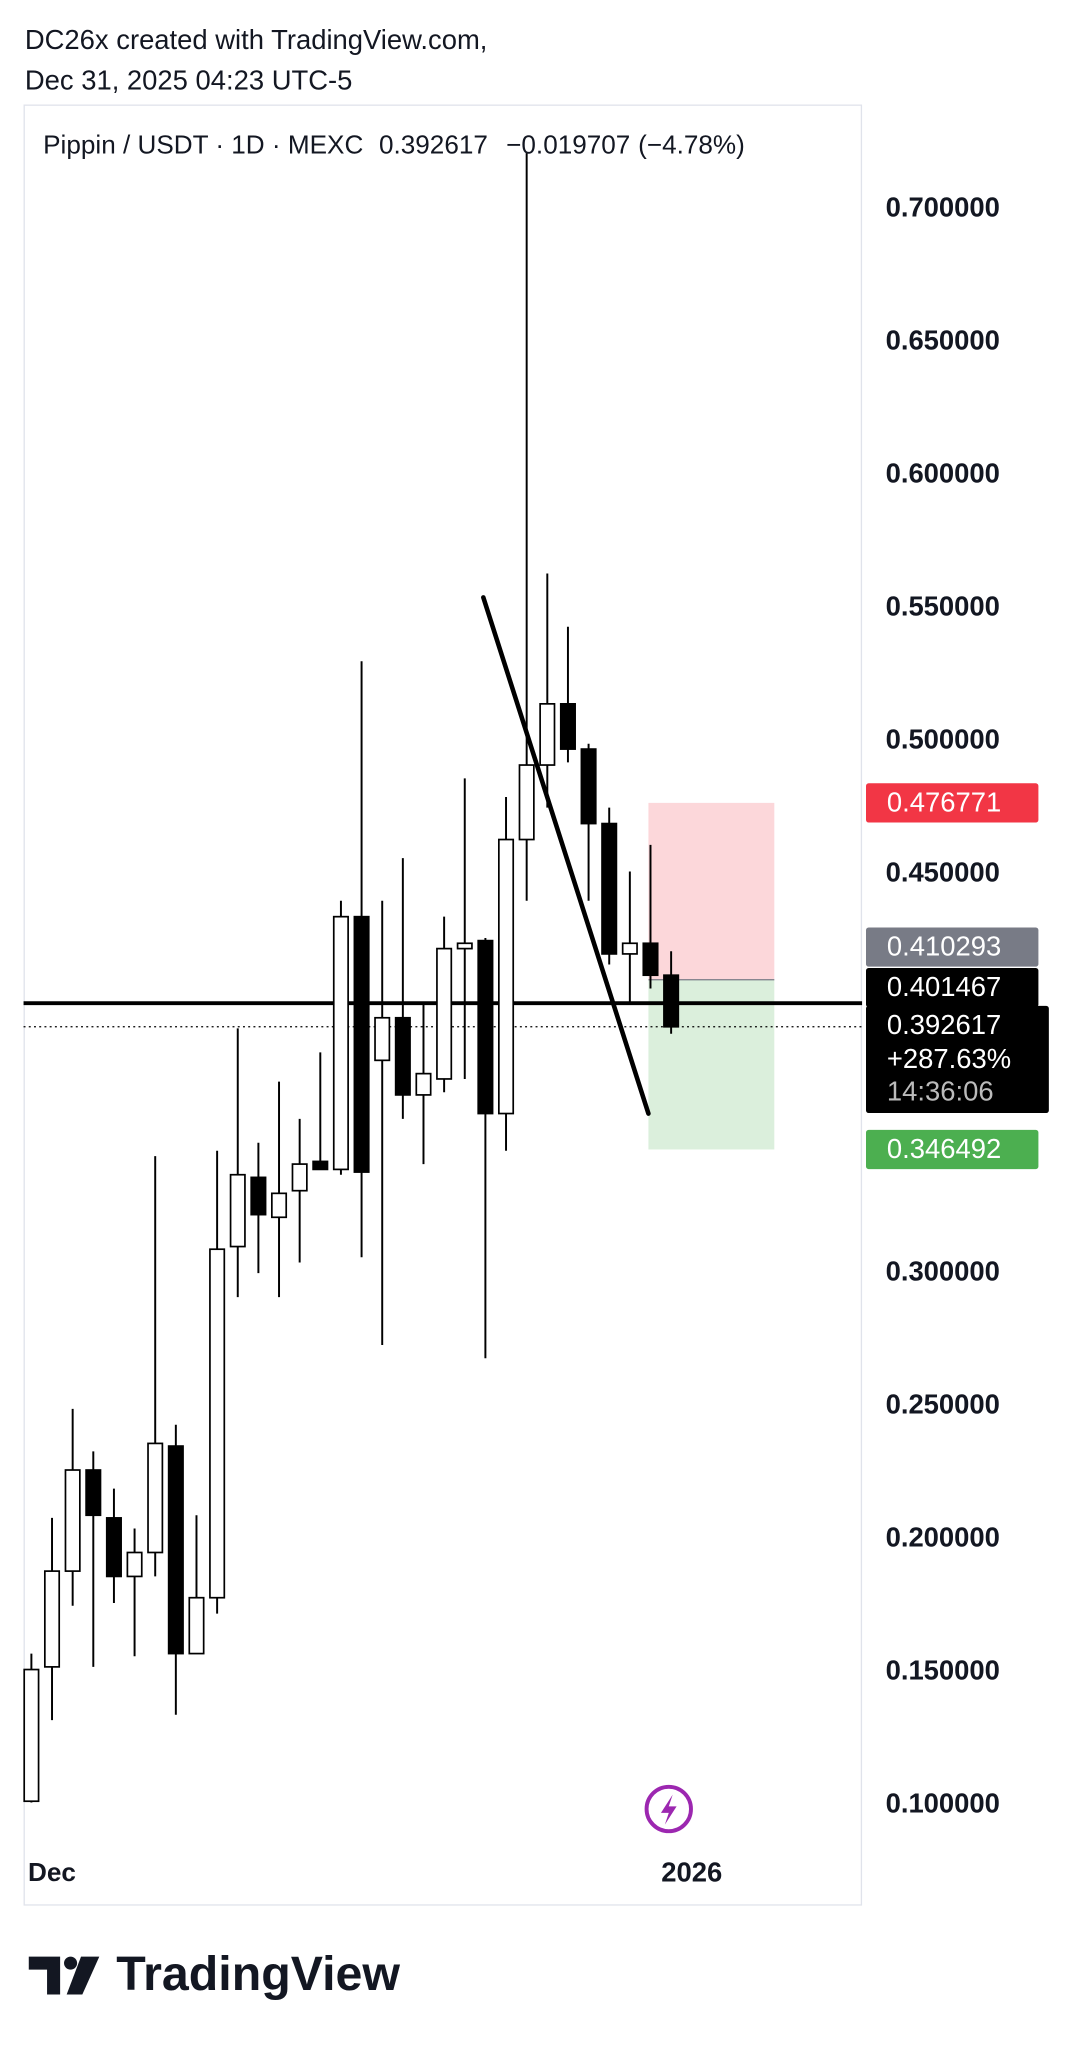 Image resolution: width=1092 pixels, height=2048 pixels. What do you see at coordinates (943, 206) in the screenshot?
I see `y-tick-label: 0.700000` at bounding box center [943, 206].